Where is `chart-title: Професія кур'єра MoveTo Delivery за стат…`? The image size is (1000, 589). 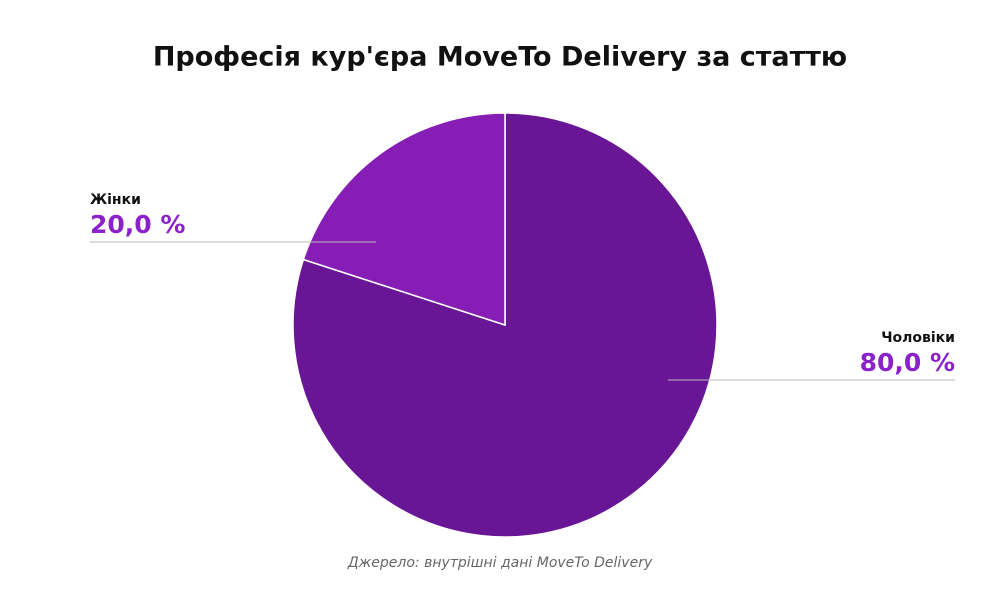
chart-title: Професія кур'єра MoveTo Delivery за стат… is located at coordinates (500, 57).